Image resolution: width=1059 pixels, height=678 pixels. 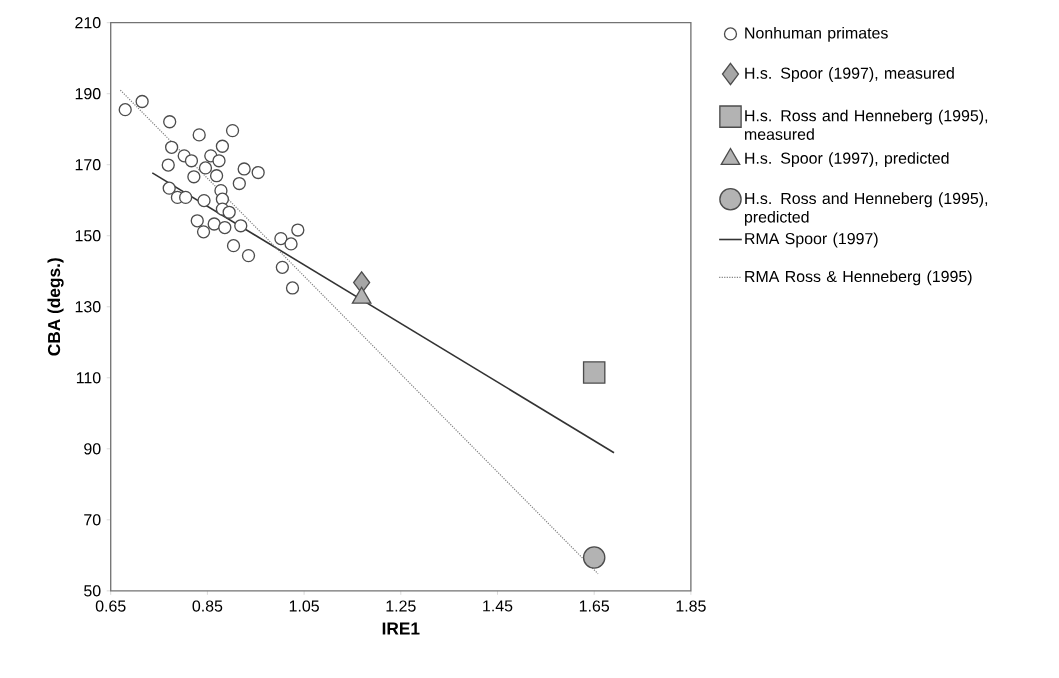 I want to click on y-tick-label: 70, so click(x=92, y=520).